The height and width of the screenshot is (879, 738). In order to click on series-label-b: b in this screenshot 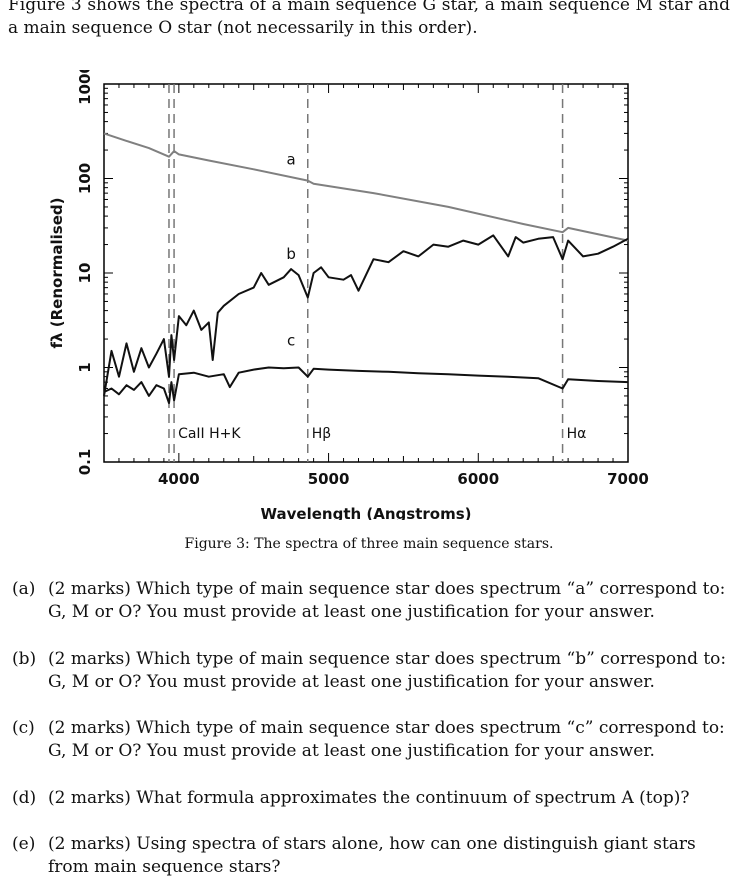, I will do `click(291, 254)`.